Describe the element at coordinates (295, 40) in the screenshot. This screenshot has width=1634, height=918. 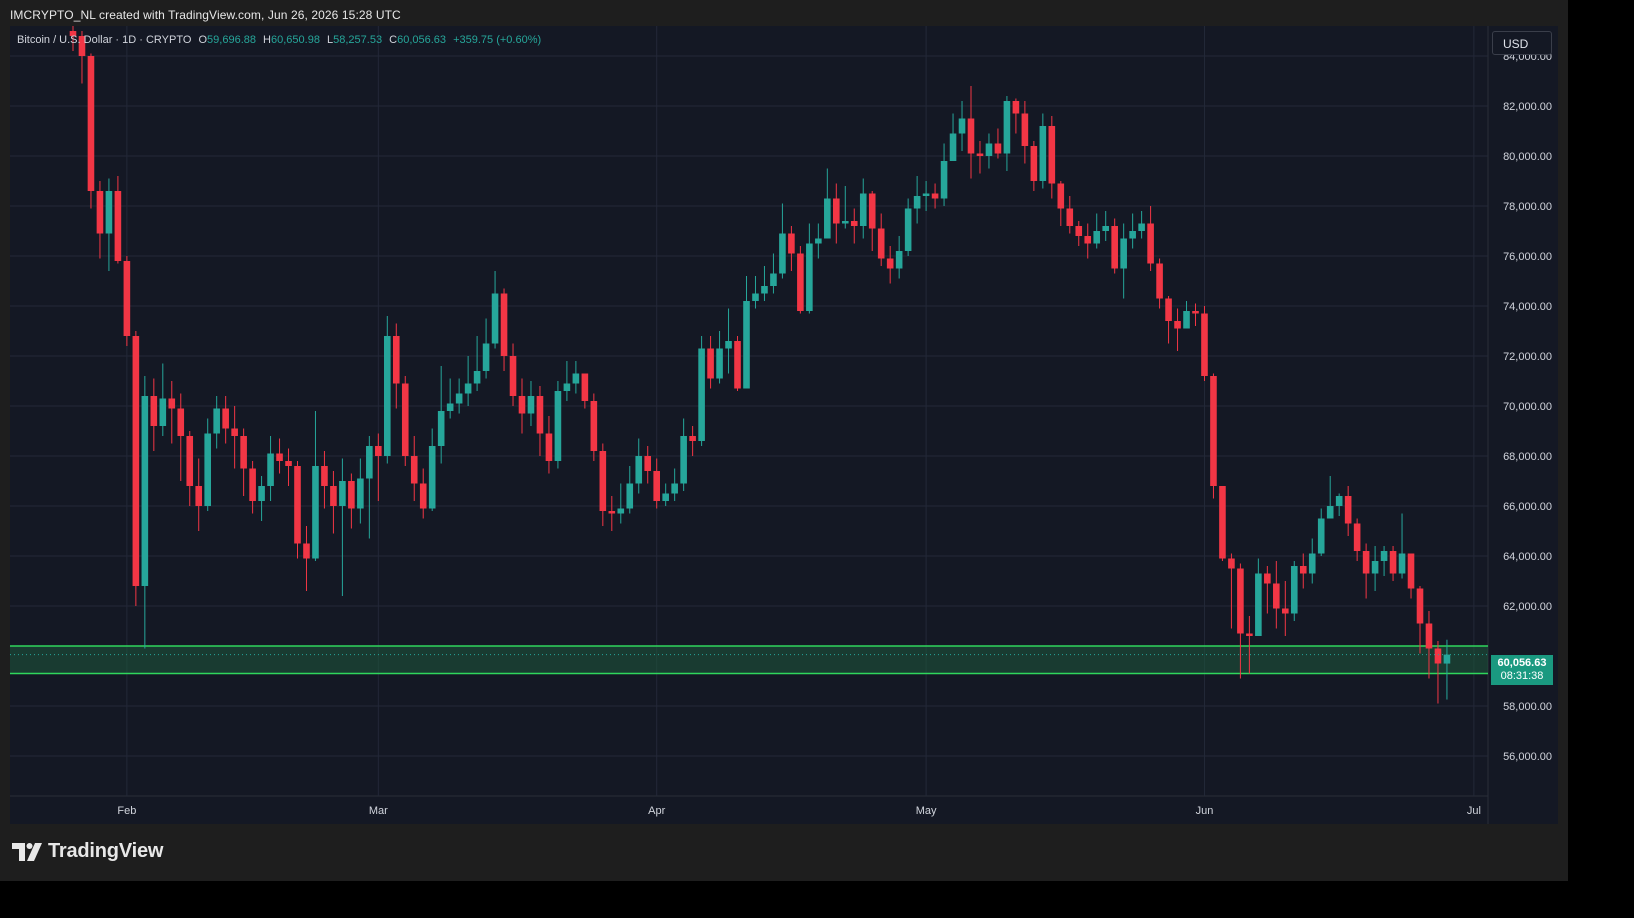
I see `legend-high-value: 60,650.98` at that location.